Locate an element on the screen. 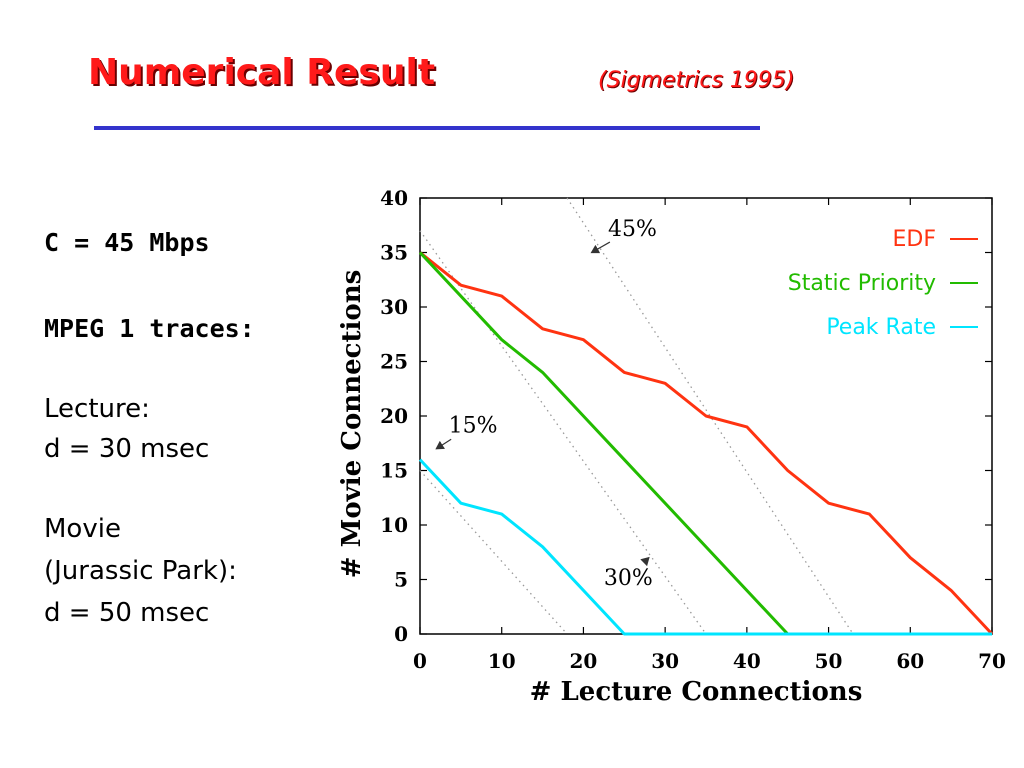  series-line-peak-rate is located at coordinates (705, 547).